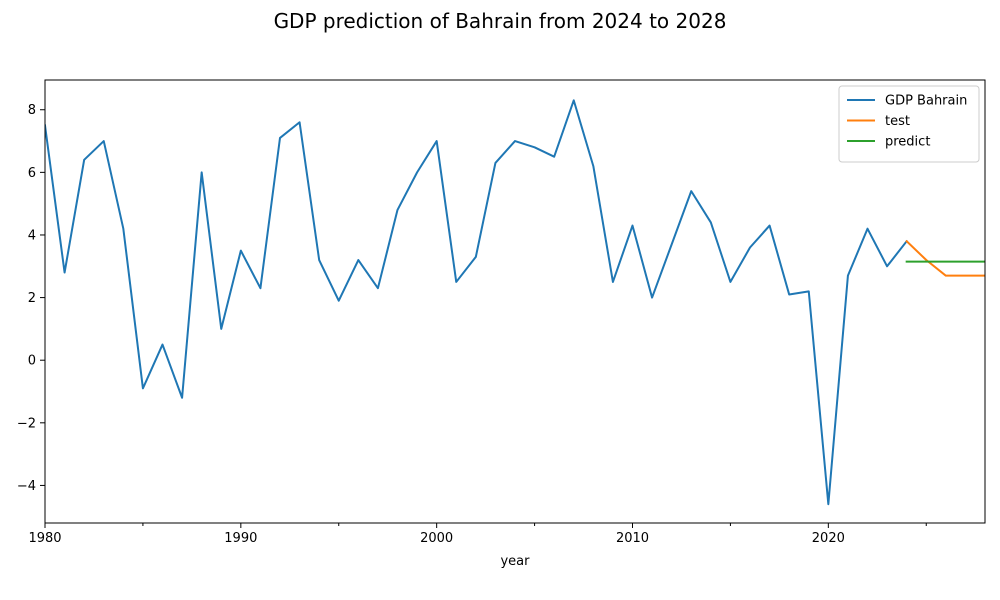  I want to click on y-tick-label: −2, so click(26, 423).